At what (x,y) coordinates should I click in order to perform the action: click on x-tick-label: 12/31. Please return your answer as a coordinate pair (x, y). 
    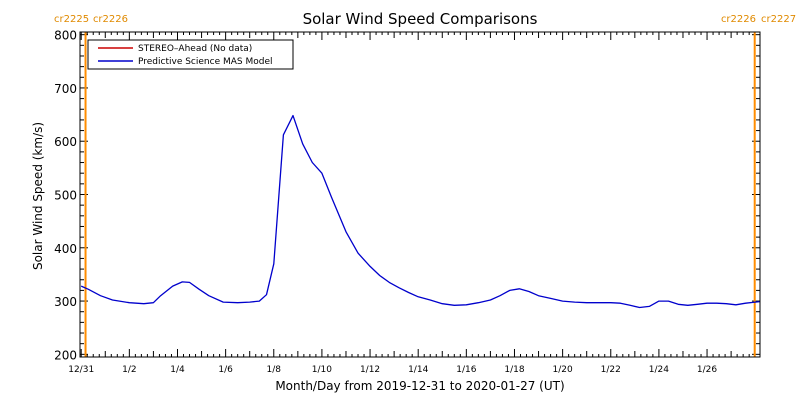
    Looking at the image, I should click on (81, 370).